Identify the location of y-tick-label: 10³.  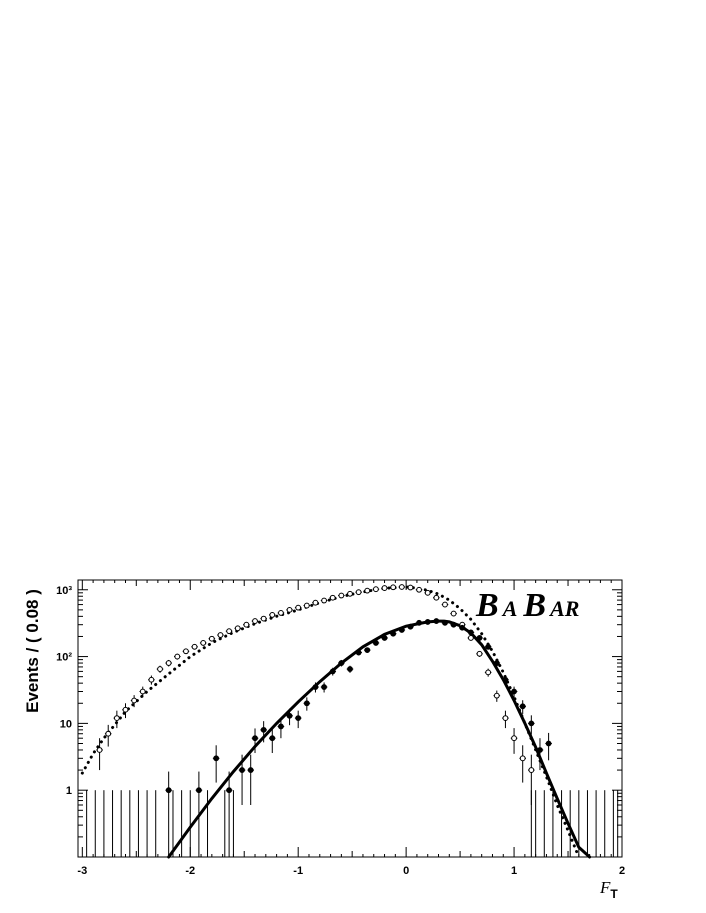
(64, 591).